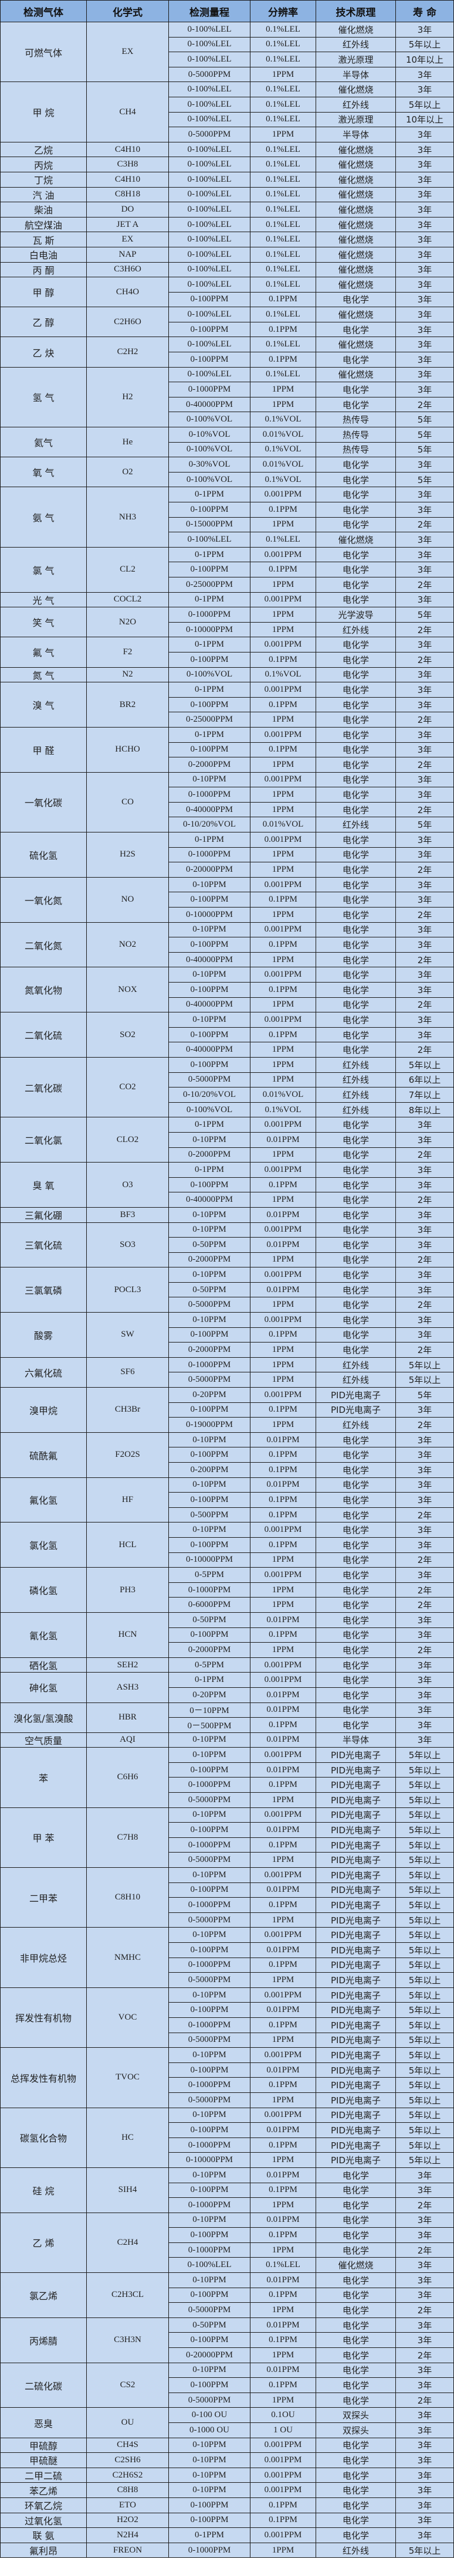 The height and width of the screenshot is (2576, 454). I want to click on table-row: 砷化氢 ASH3 0-1PPM 0.001PPM 电化学 3年, so click(227, 1688).